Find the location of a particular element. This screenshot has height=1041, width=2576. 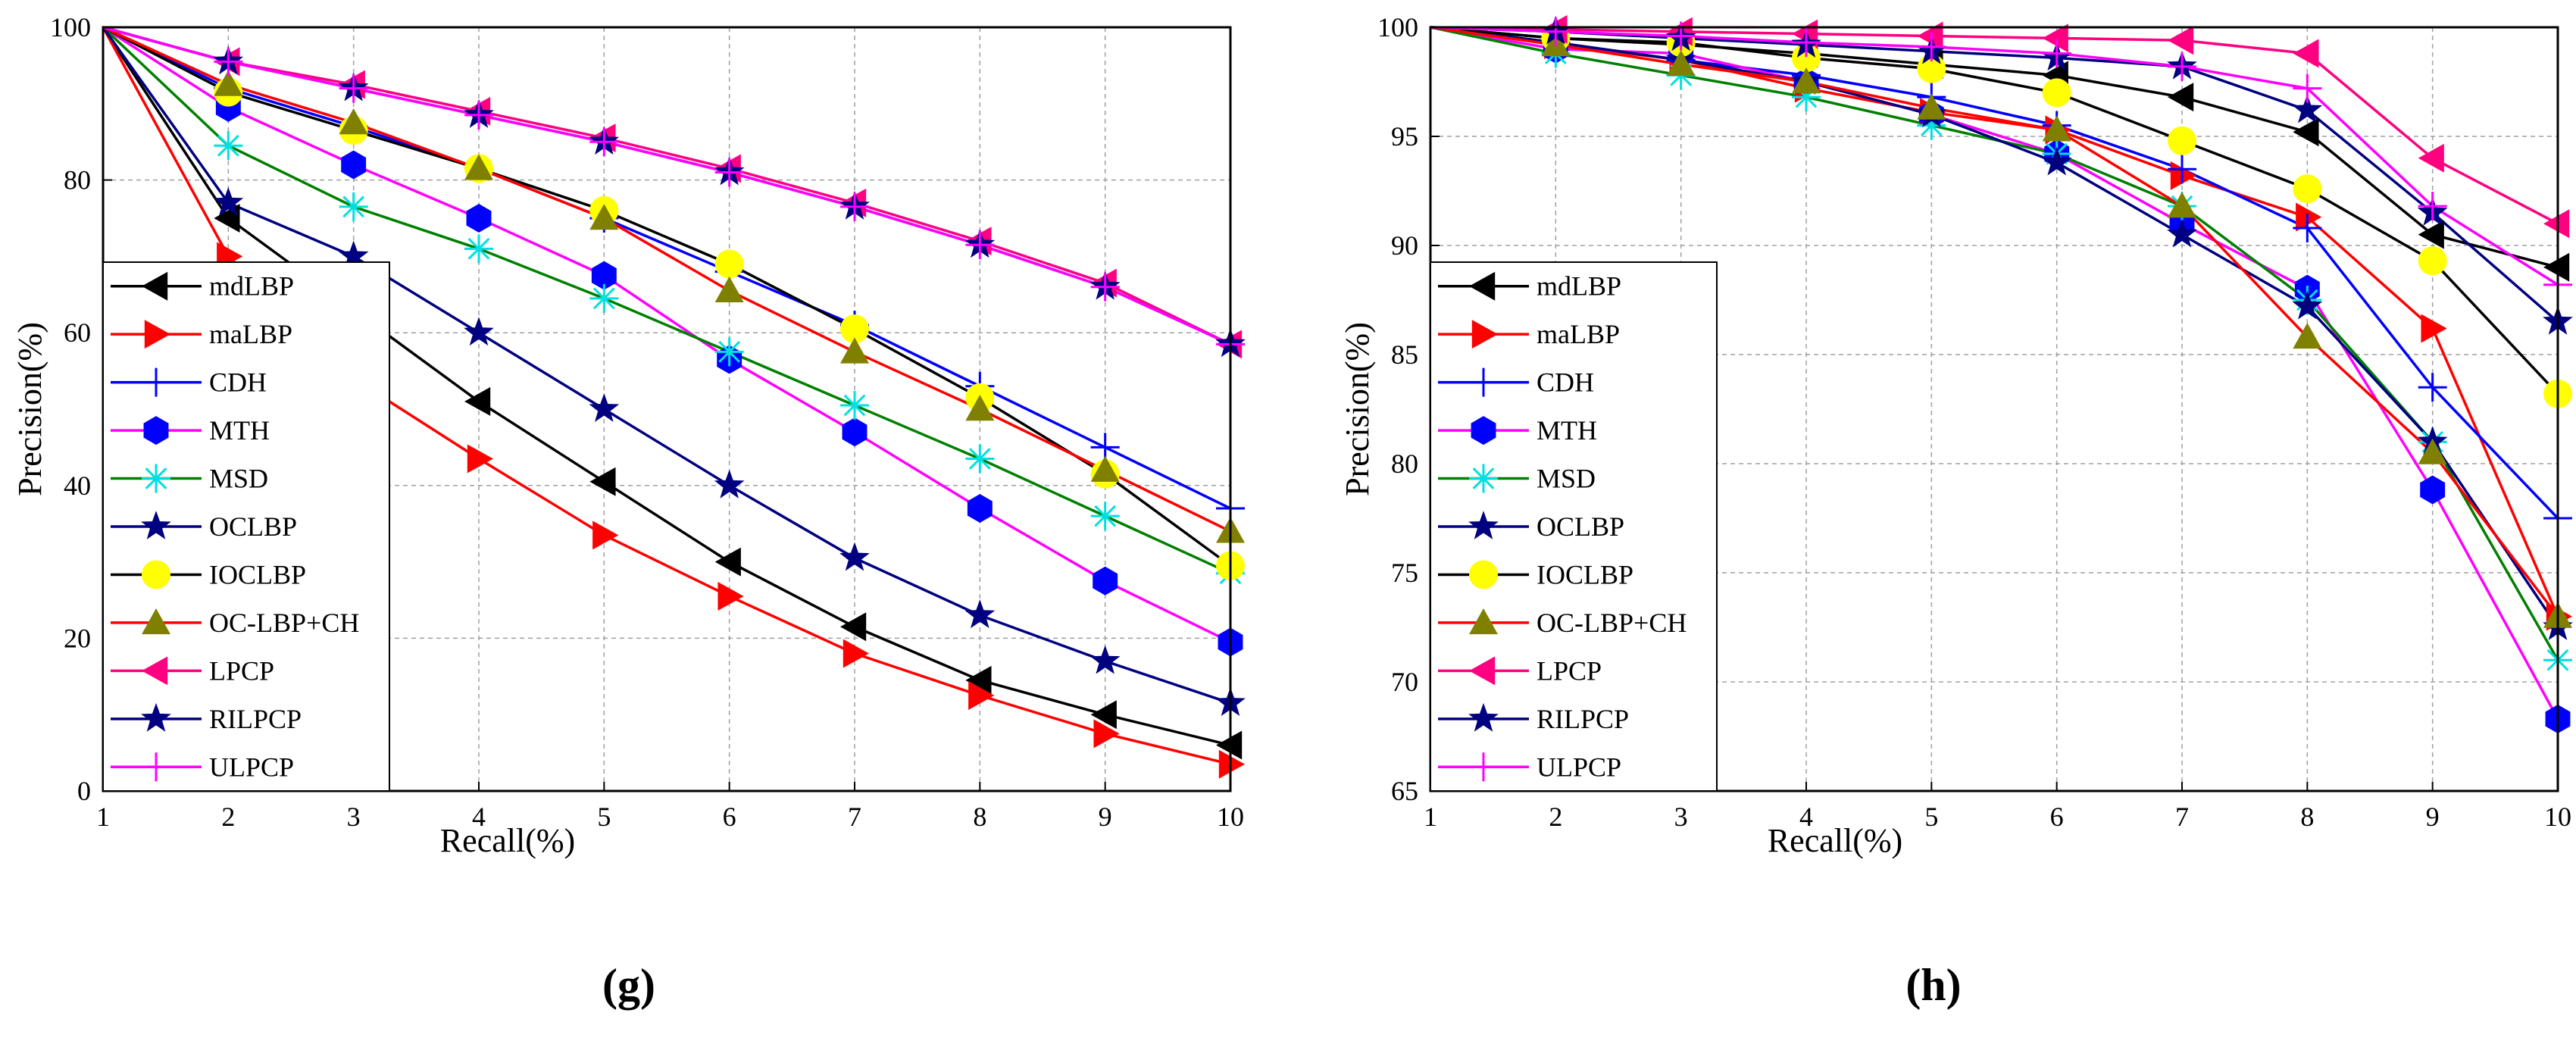

data-point-msd-shape is located at coordinates (980, 459).